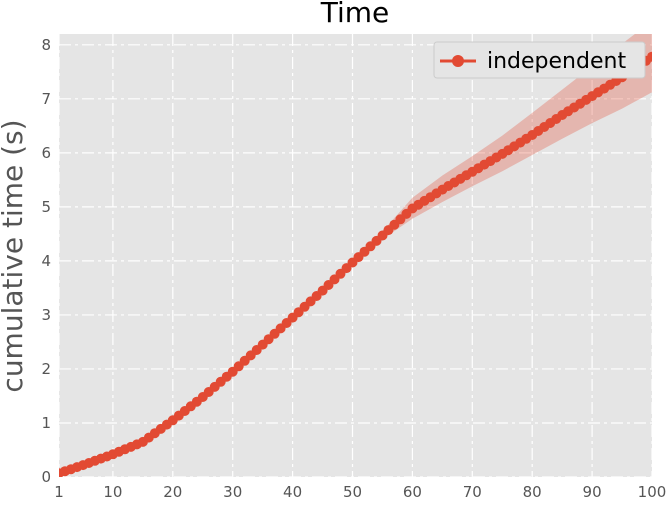  I want to click on x-axis: 1 10 20 30 40 50 60 70 80 90 100, so click(360, 492).